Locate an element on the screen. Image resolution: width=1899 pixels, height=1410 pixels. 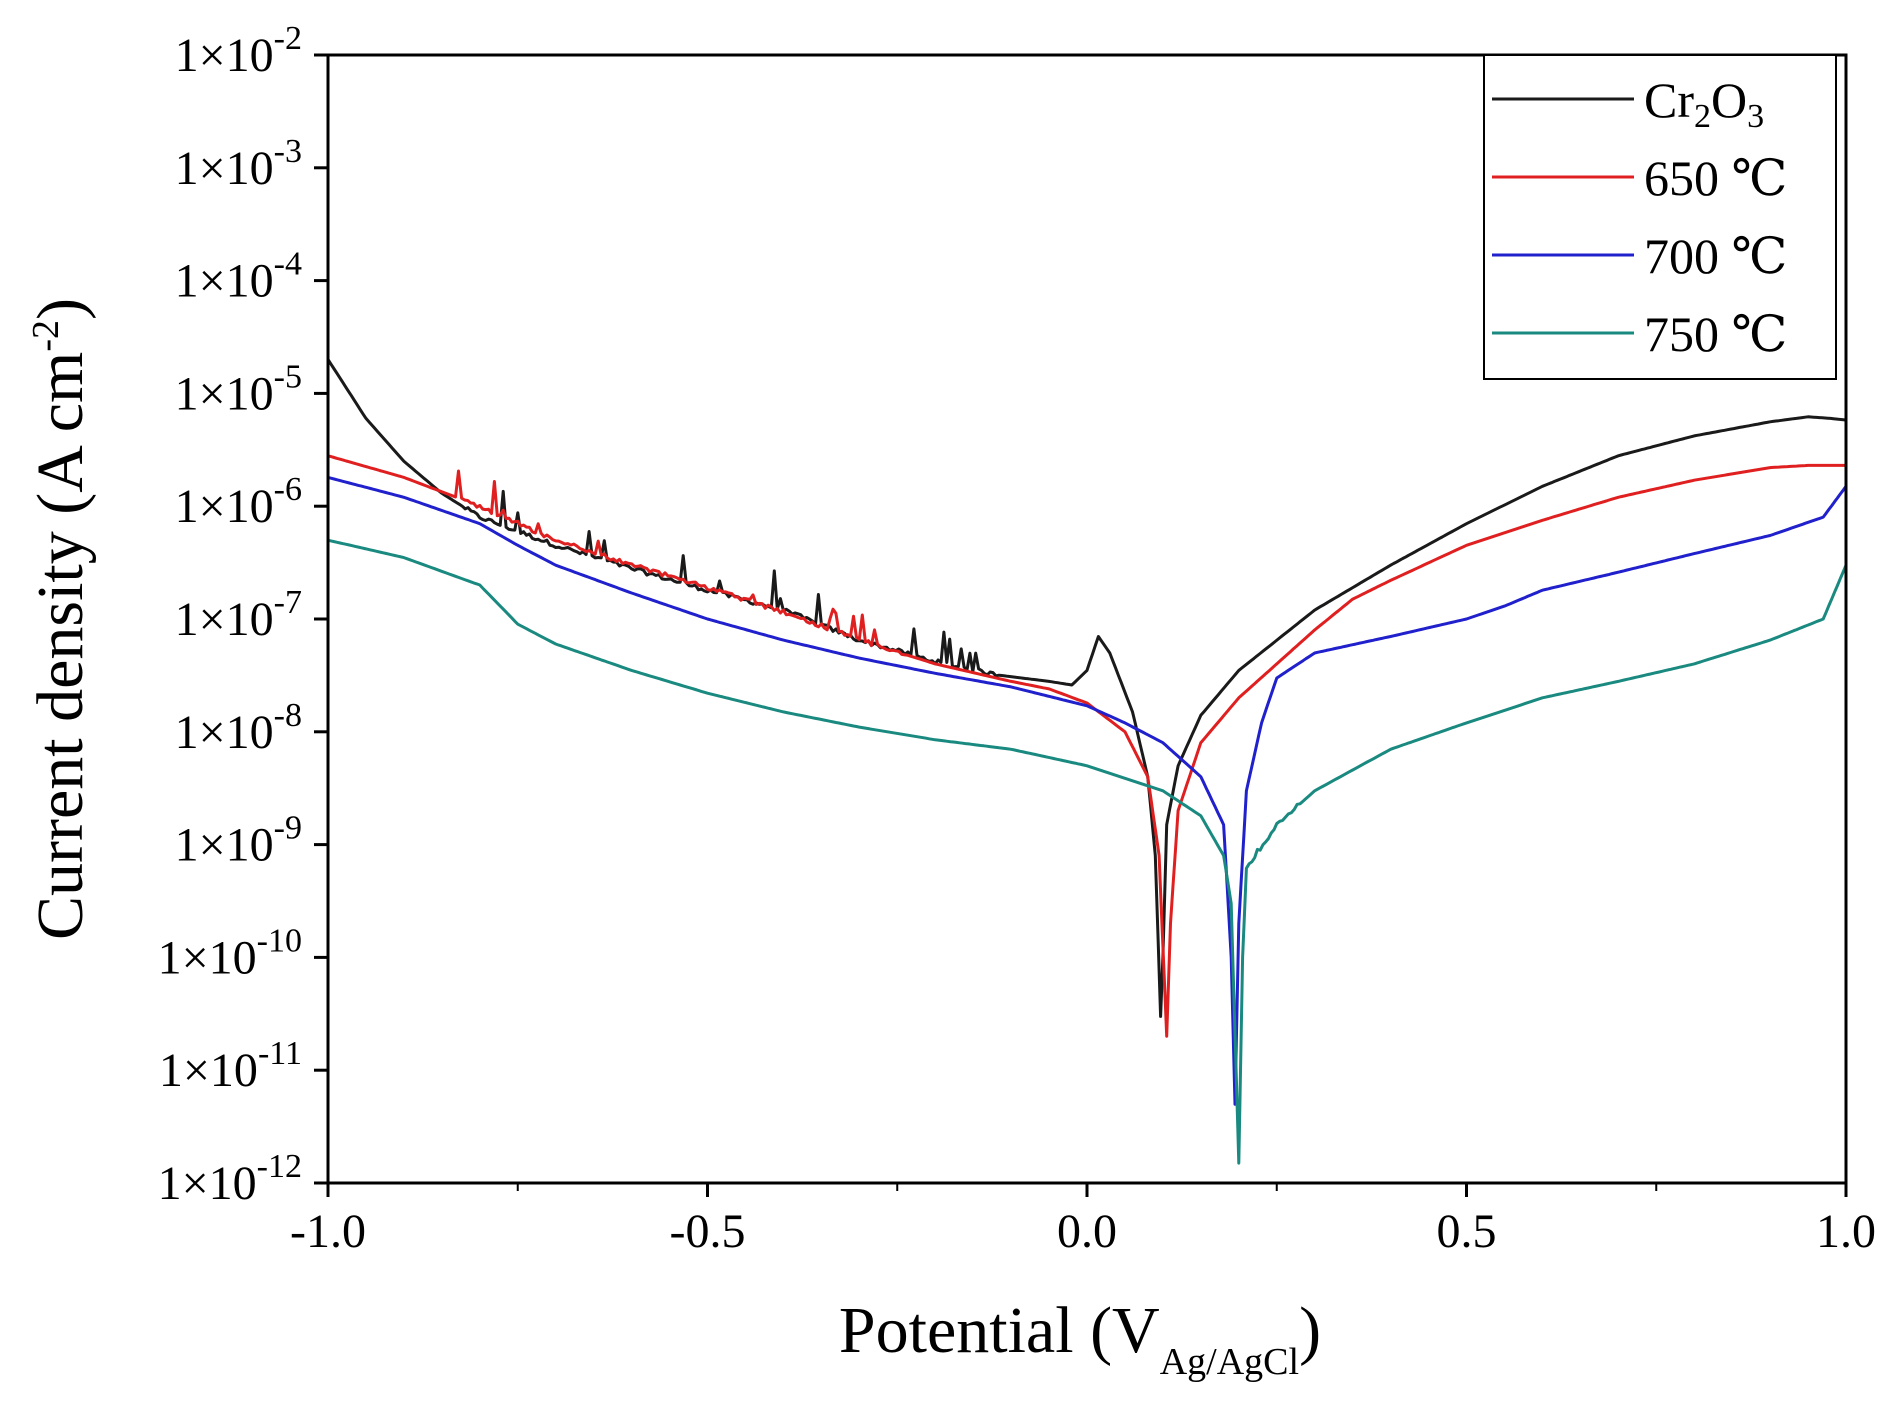
y-axis-title-main: Current density (A cm is located at coordinates (60, 646).